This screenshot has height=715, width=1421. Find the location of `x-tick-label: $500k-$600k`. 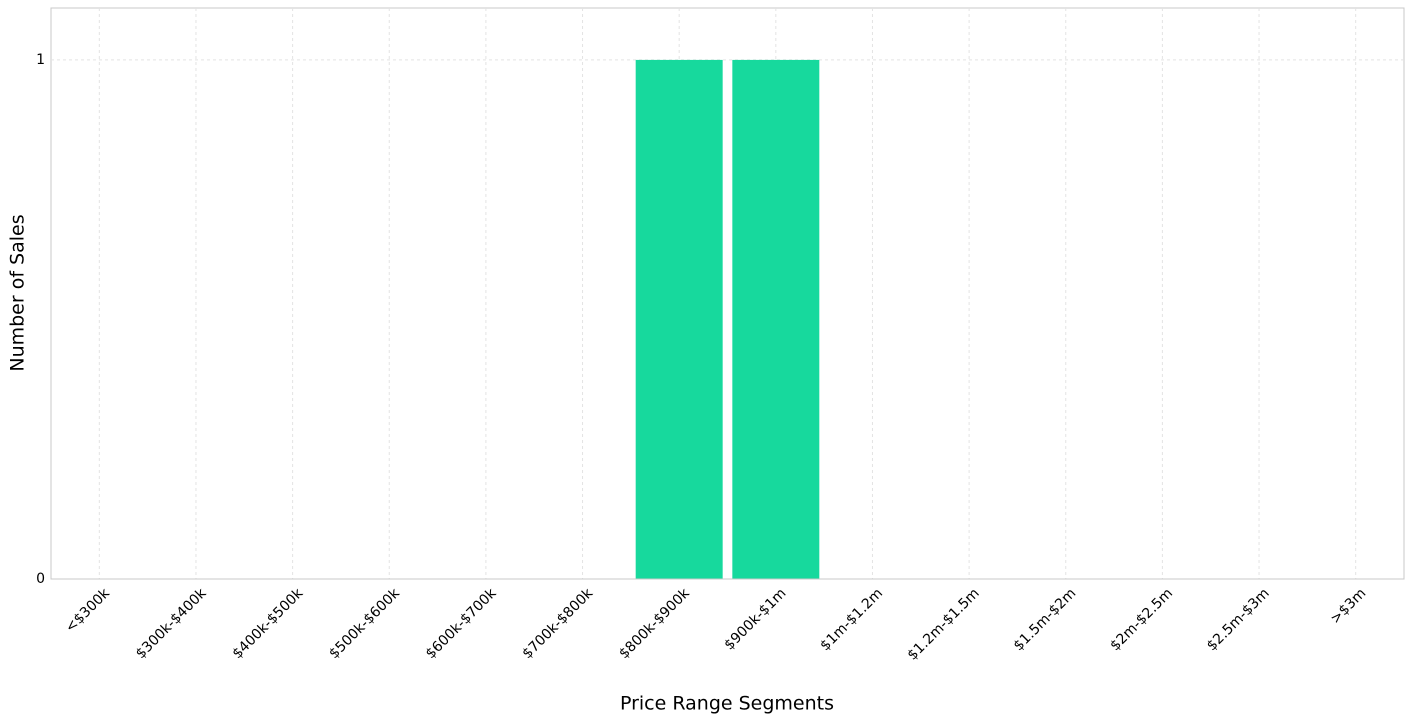

x-tick-label: $500k-$600k is located at coordinates (364, 623).